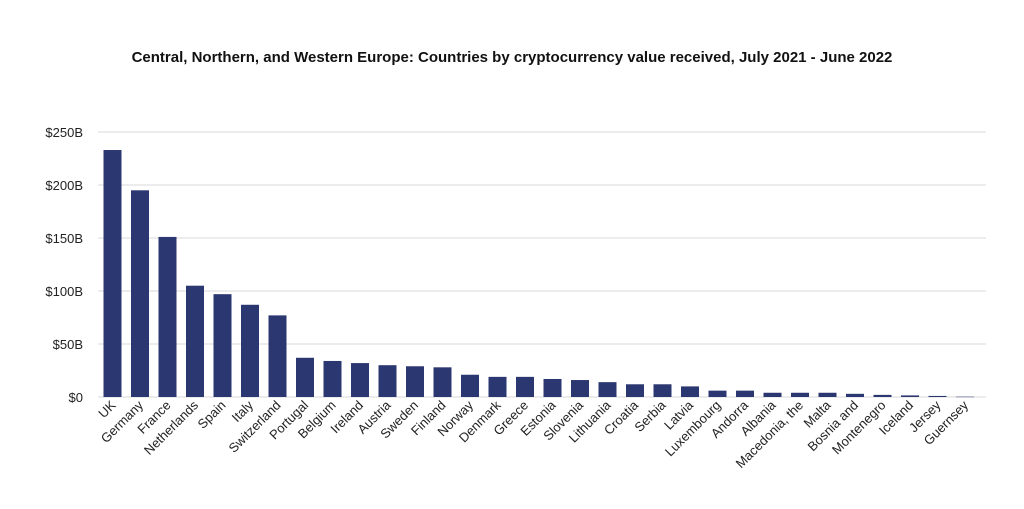 This screenshot has width=1024, height=509. I want to click on bar-albania, so click(772, 394).